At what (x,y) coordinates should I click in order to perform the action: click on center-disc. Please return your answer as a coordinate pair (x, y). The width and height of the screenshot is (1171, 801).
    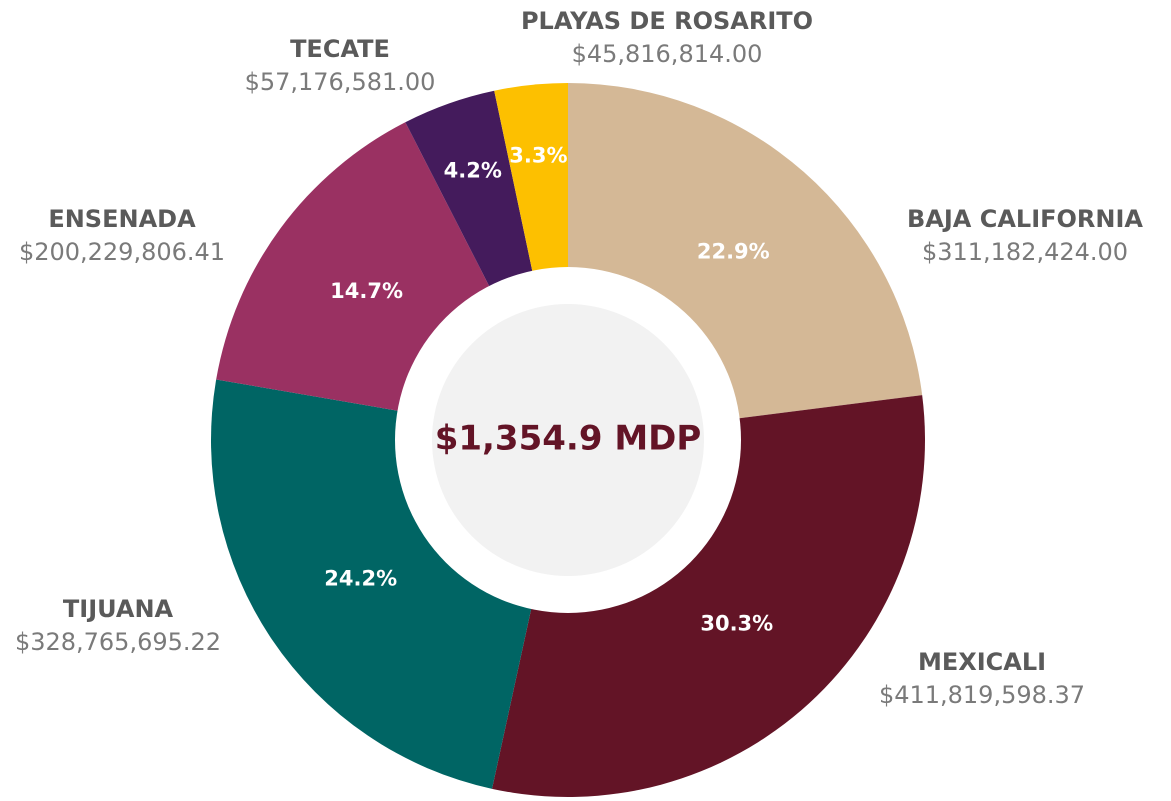
    Looking at the image, I should click on (568, 440).